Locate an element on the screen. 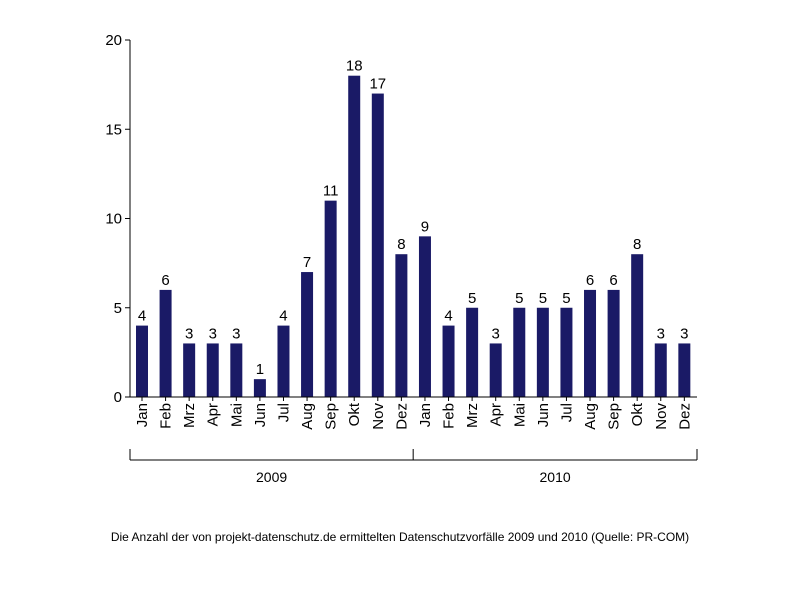 This screenshot has height=600, width=800. y-tick-label: 20 is located at coordinates (113, 40).